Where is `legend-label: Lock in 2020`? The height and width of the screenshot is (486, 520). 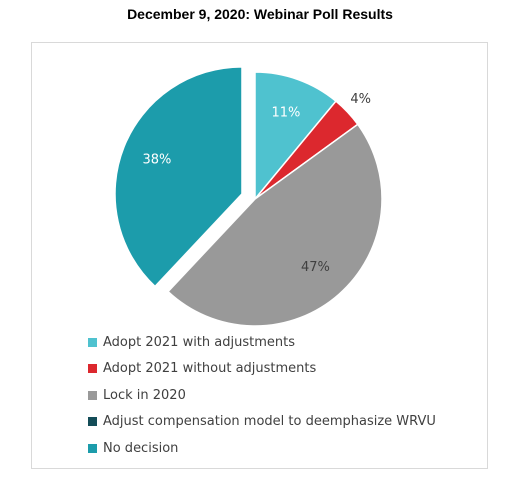
legend-label: Lock in 2020 is located at coordinates (144, 395).